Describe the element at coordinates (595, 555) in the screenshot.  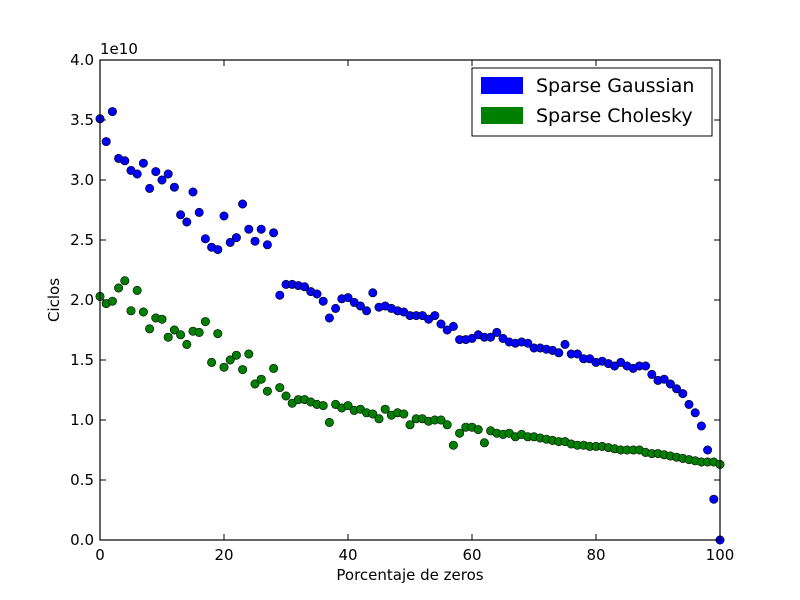
I see `x-tick-label: 80` at that location.